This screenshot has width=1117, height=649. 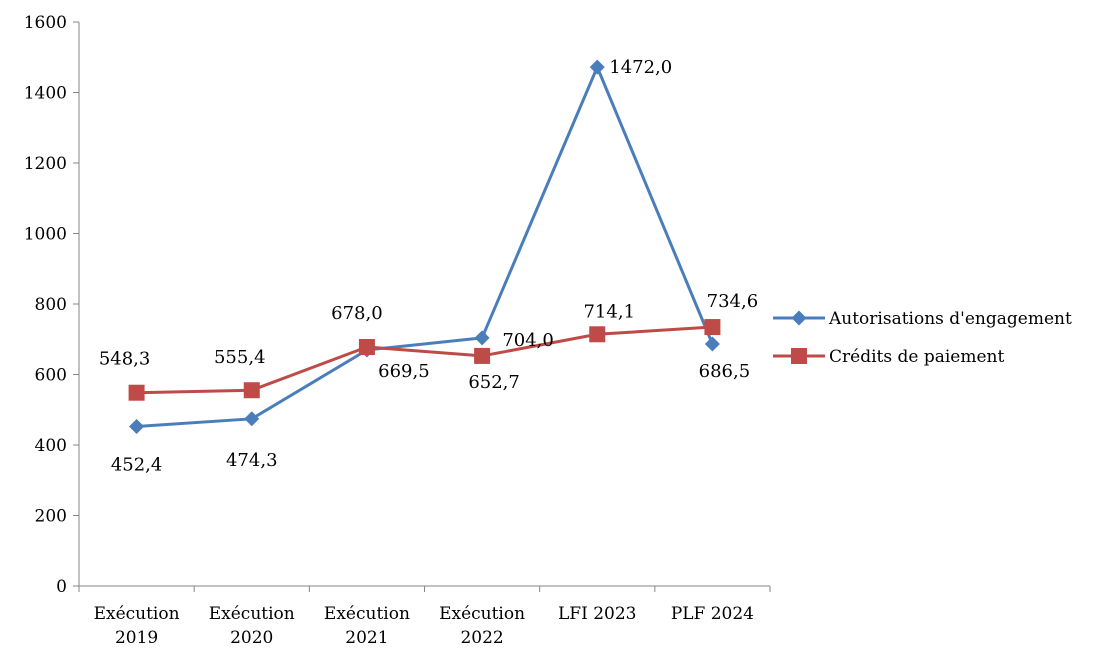 I want to click on data-label: 714,1, so click(x=609, y=311).